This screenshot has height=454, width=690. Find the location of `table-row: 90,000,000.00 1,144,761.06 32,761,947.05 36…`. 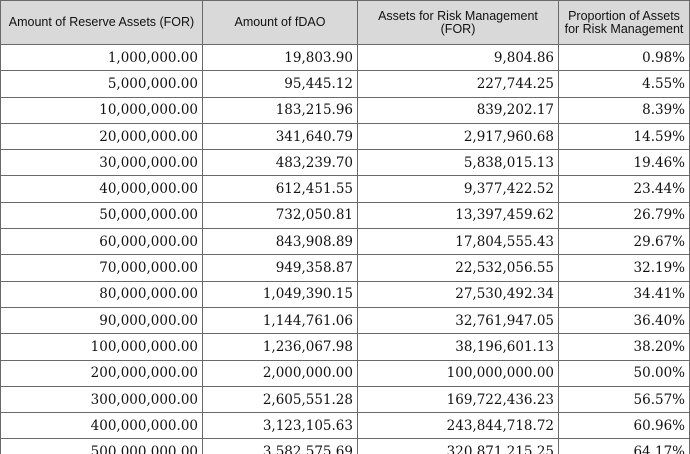

table-row: 90,000,000.00 1,144,761.06 32,761,947.05 36… is located at coordinates (345, 320).